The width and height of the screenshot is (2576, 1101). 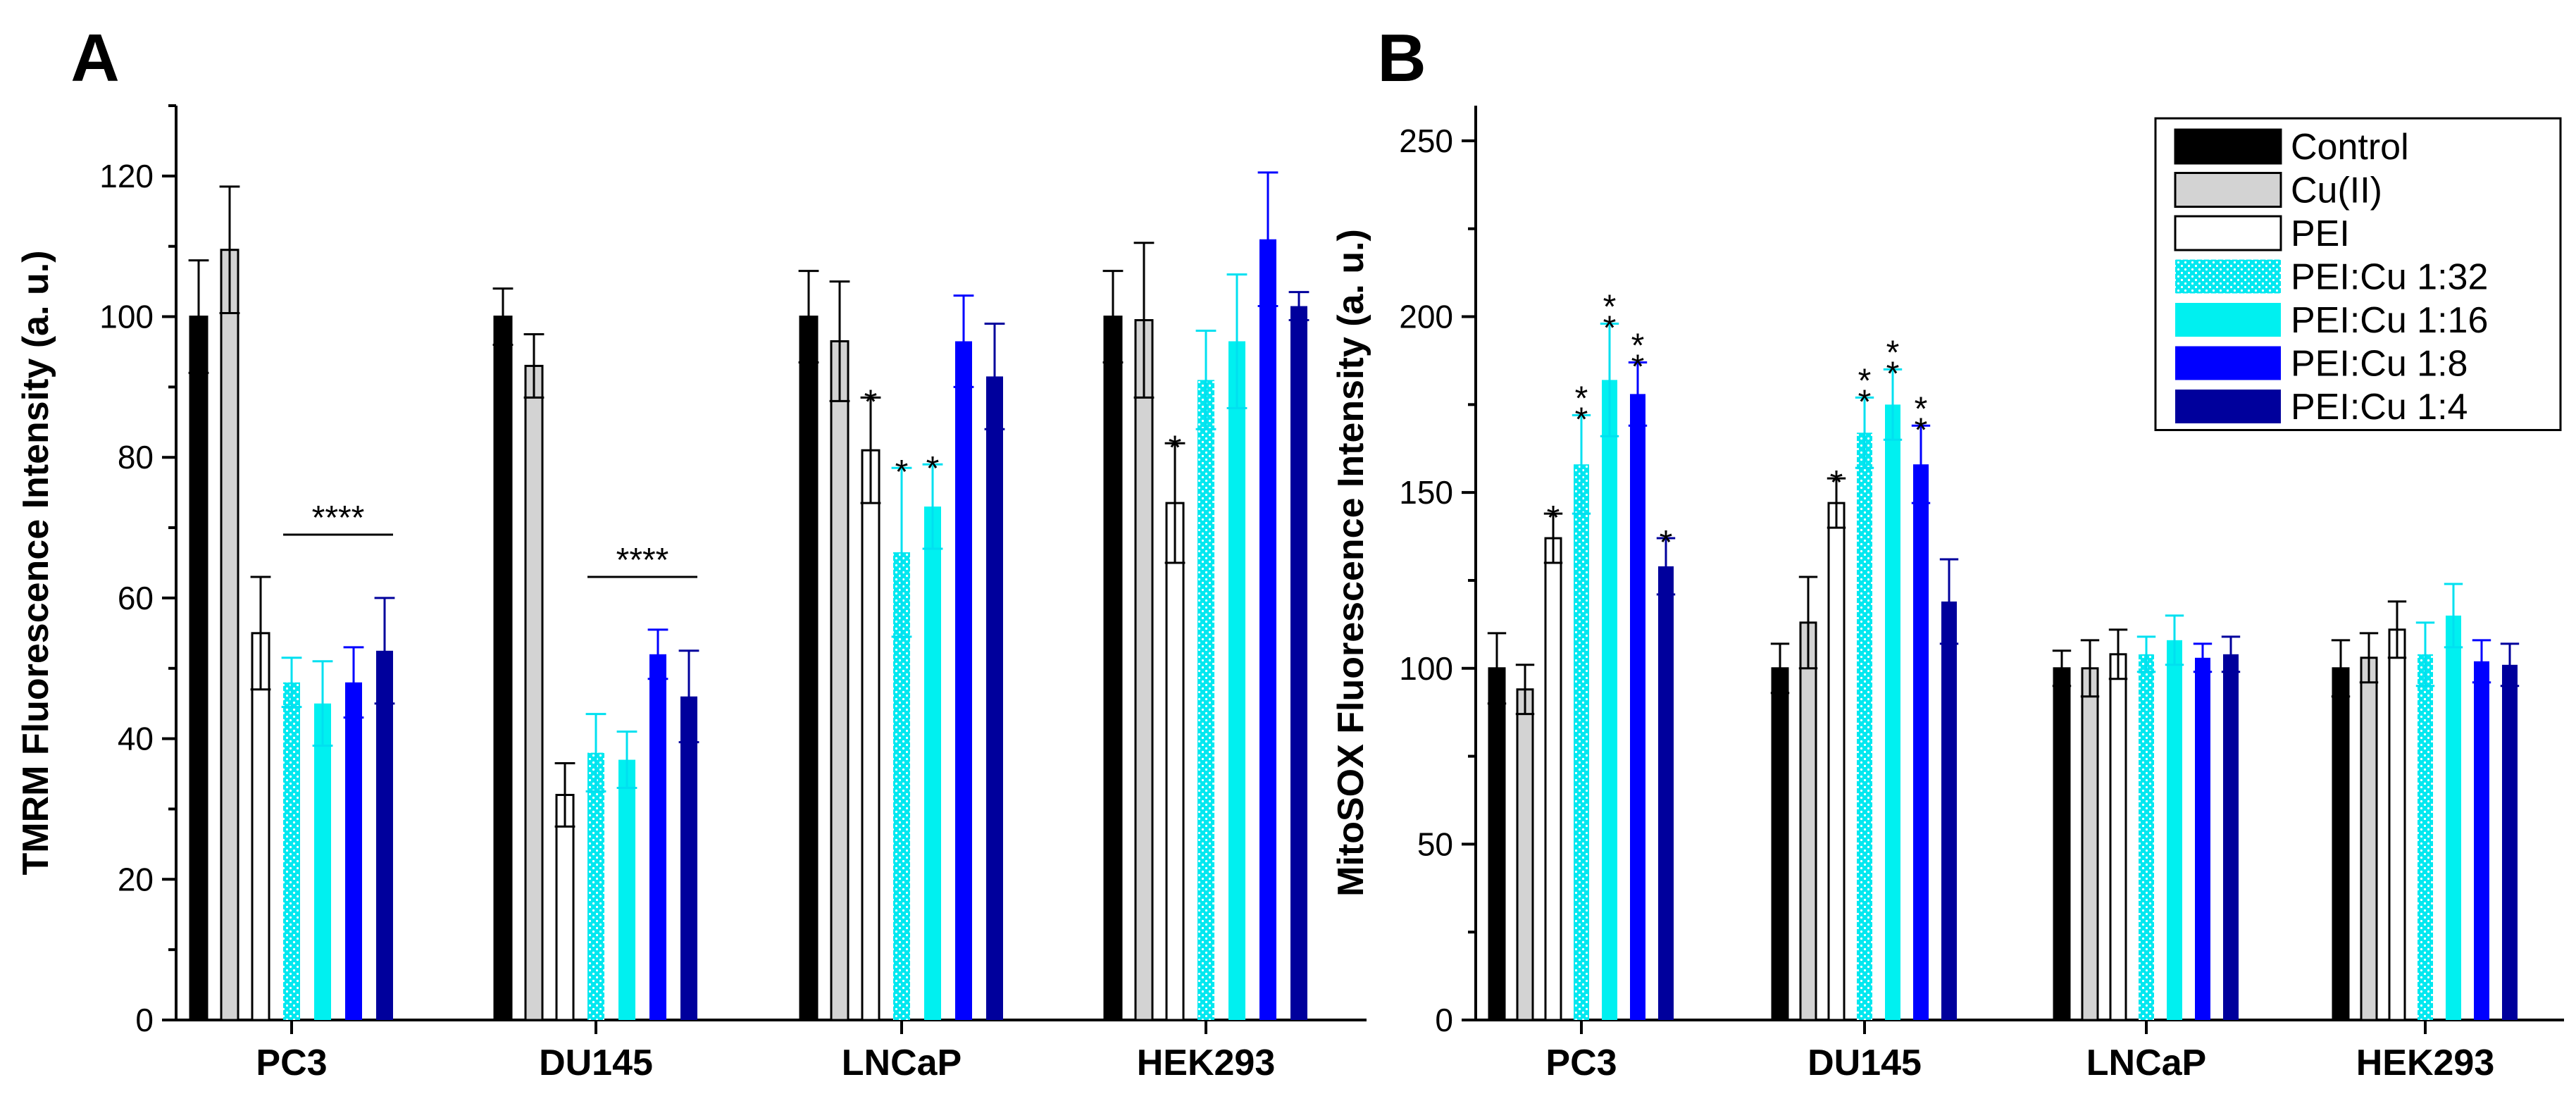 What do you see at coordinates (2379, 407) in the screenshot?
I see `legend-label: PEI:Cu 1:4` at bounding box center [2379, 407].